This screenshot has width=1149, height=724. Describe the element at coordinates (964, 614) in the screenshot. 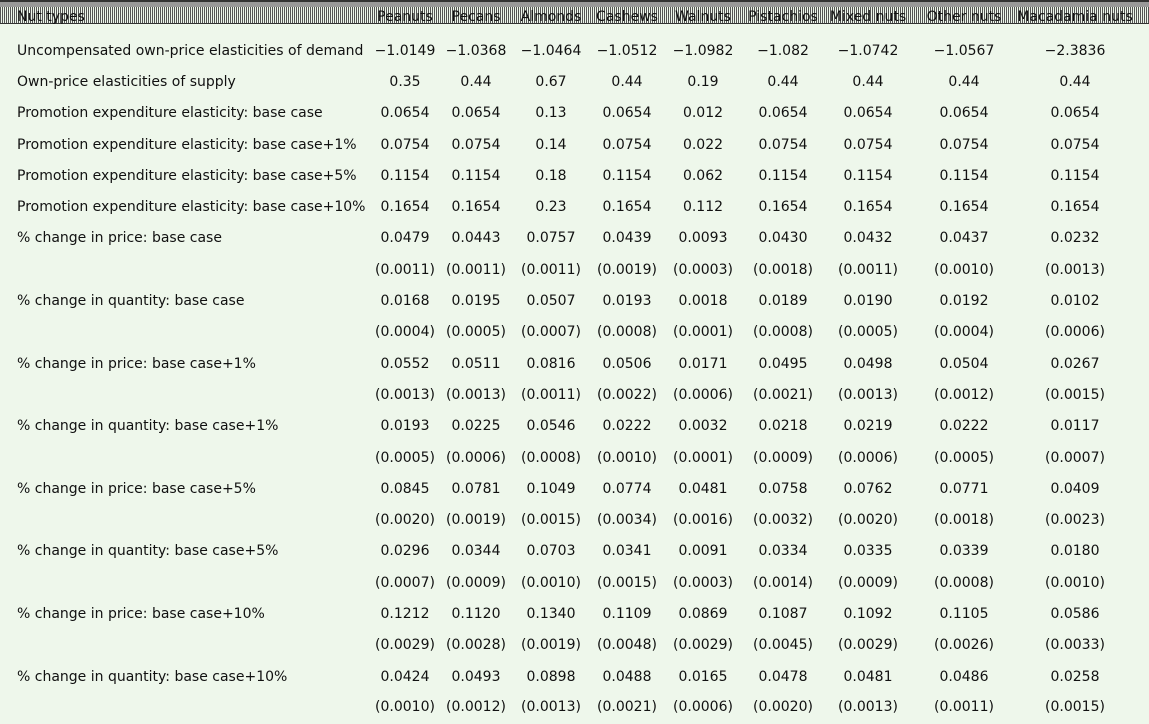

I see `value: 0.1105` at that location.